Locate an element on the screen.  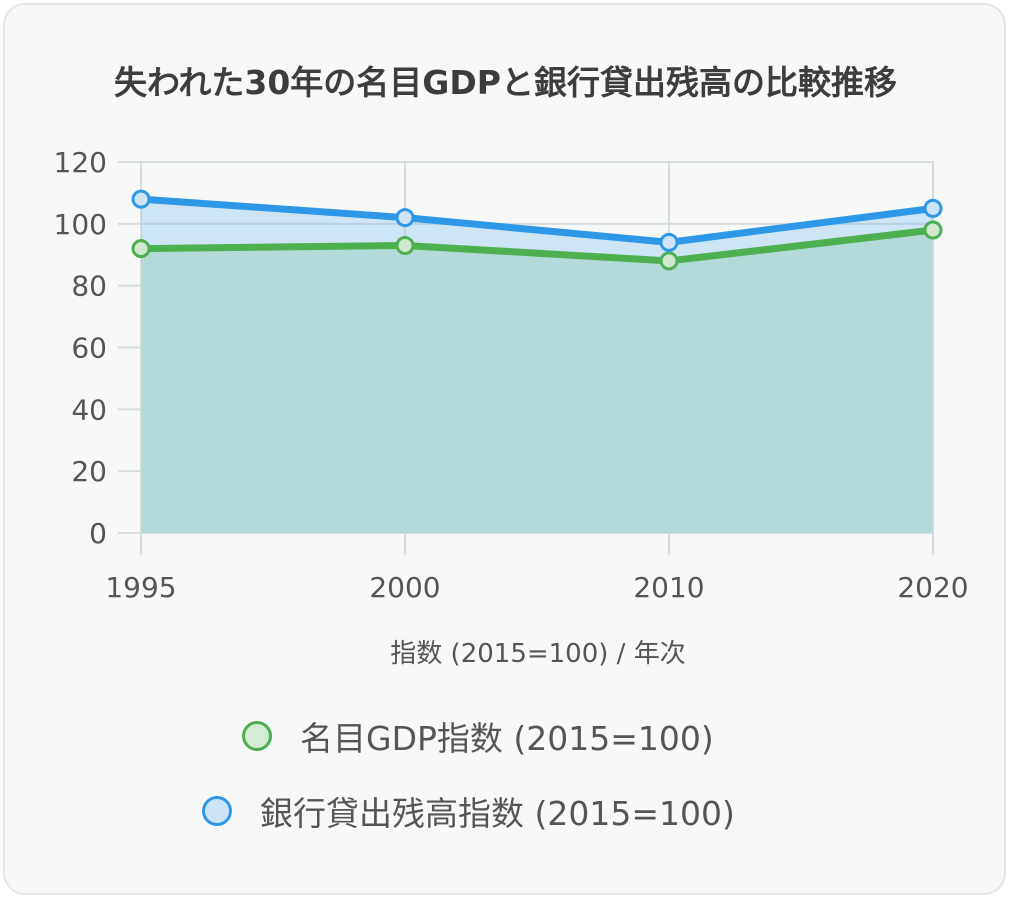
y-tick-label: 80 is located at coordinates (89, 286).